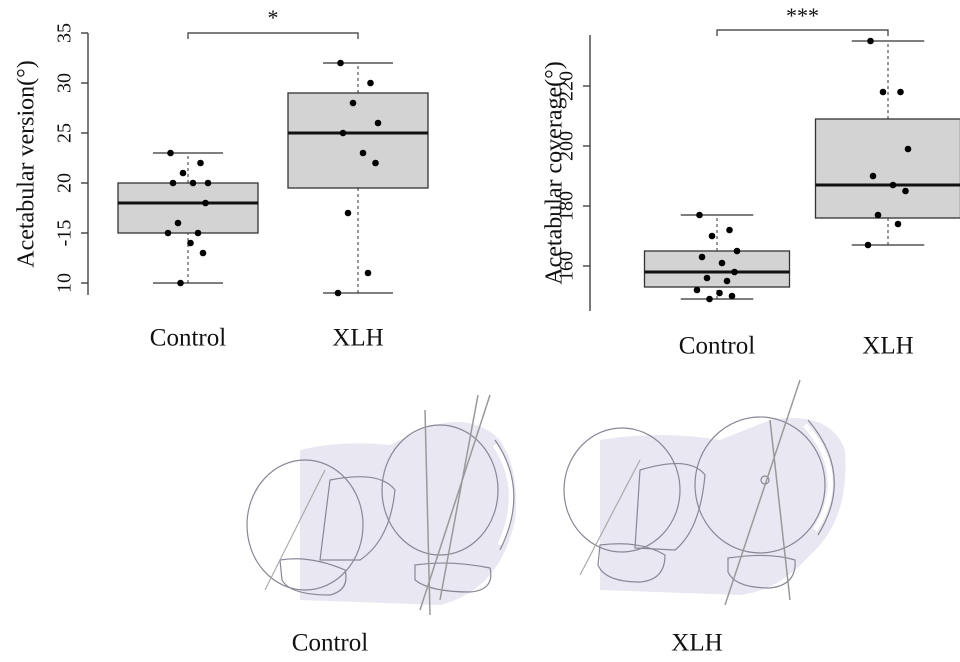 The image size is (960, 662). What do you see at coordinates (802, 15) in the screenshot?
I see `significance-label: ***` at bounding box center [802, 15].